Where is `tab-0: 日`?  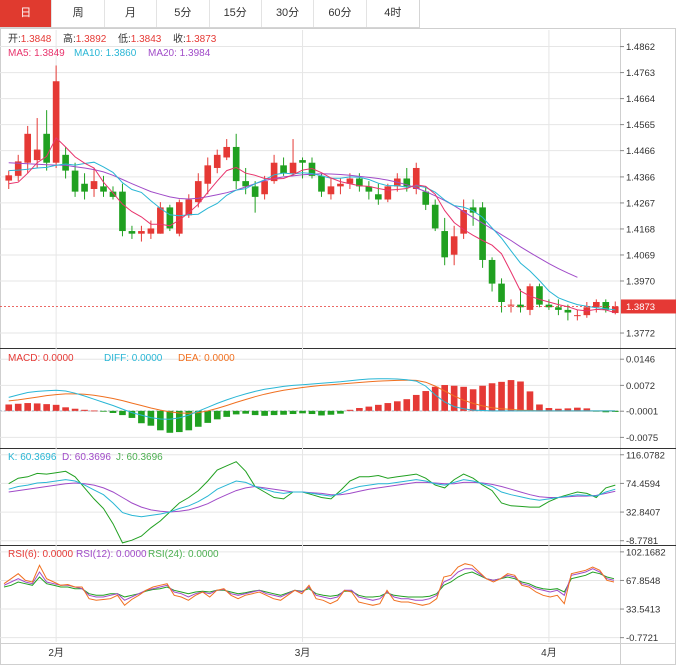
tab-0: 日 is located at coordinates (26, 13).